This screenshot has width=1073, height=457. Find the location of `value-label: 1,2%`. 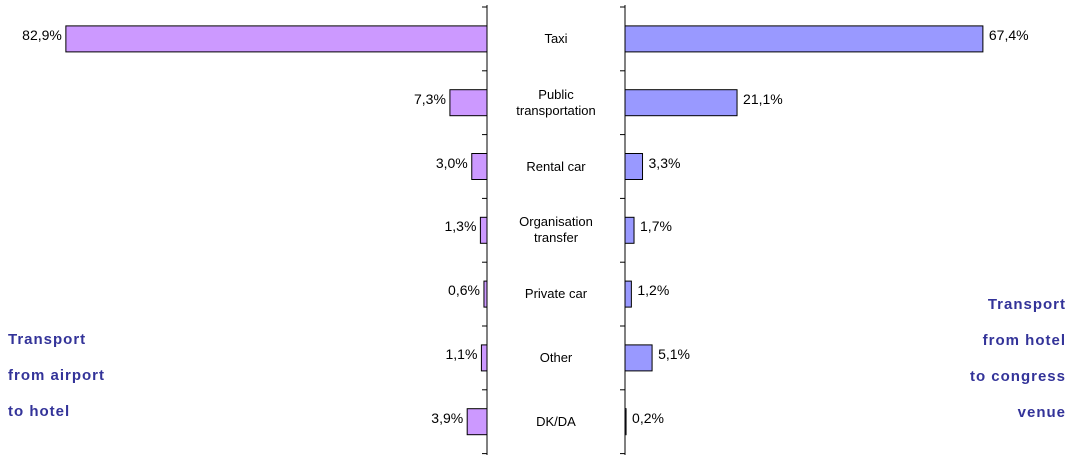

value-label: 1,2% is located at coordinates (653, 290).